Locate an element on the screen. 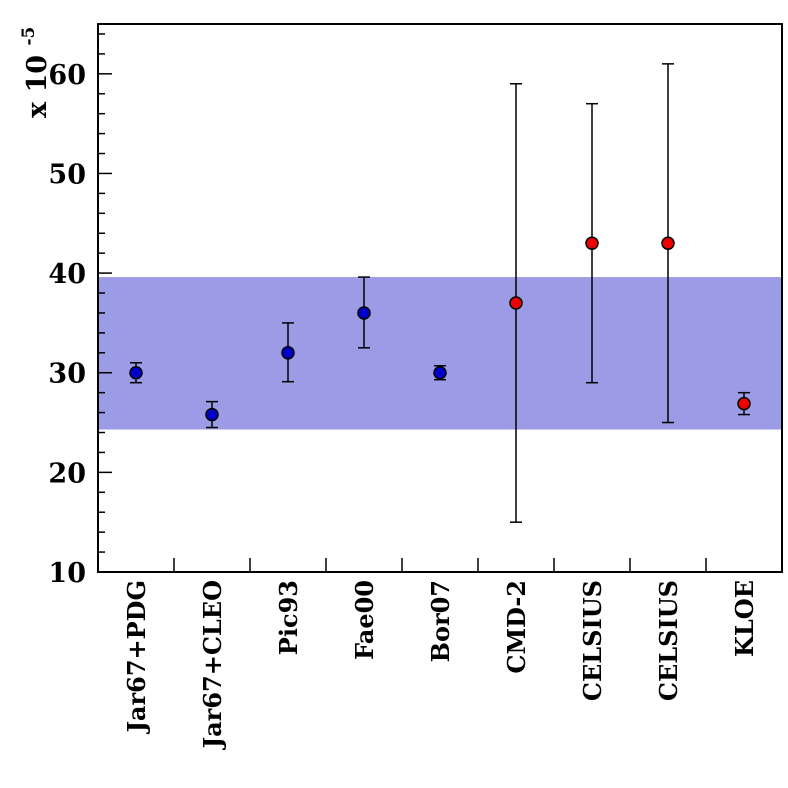 The width and height of the screenshot is (788, 788). y-axis-title: x 10 -5 is located at coordinates (36, 72).